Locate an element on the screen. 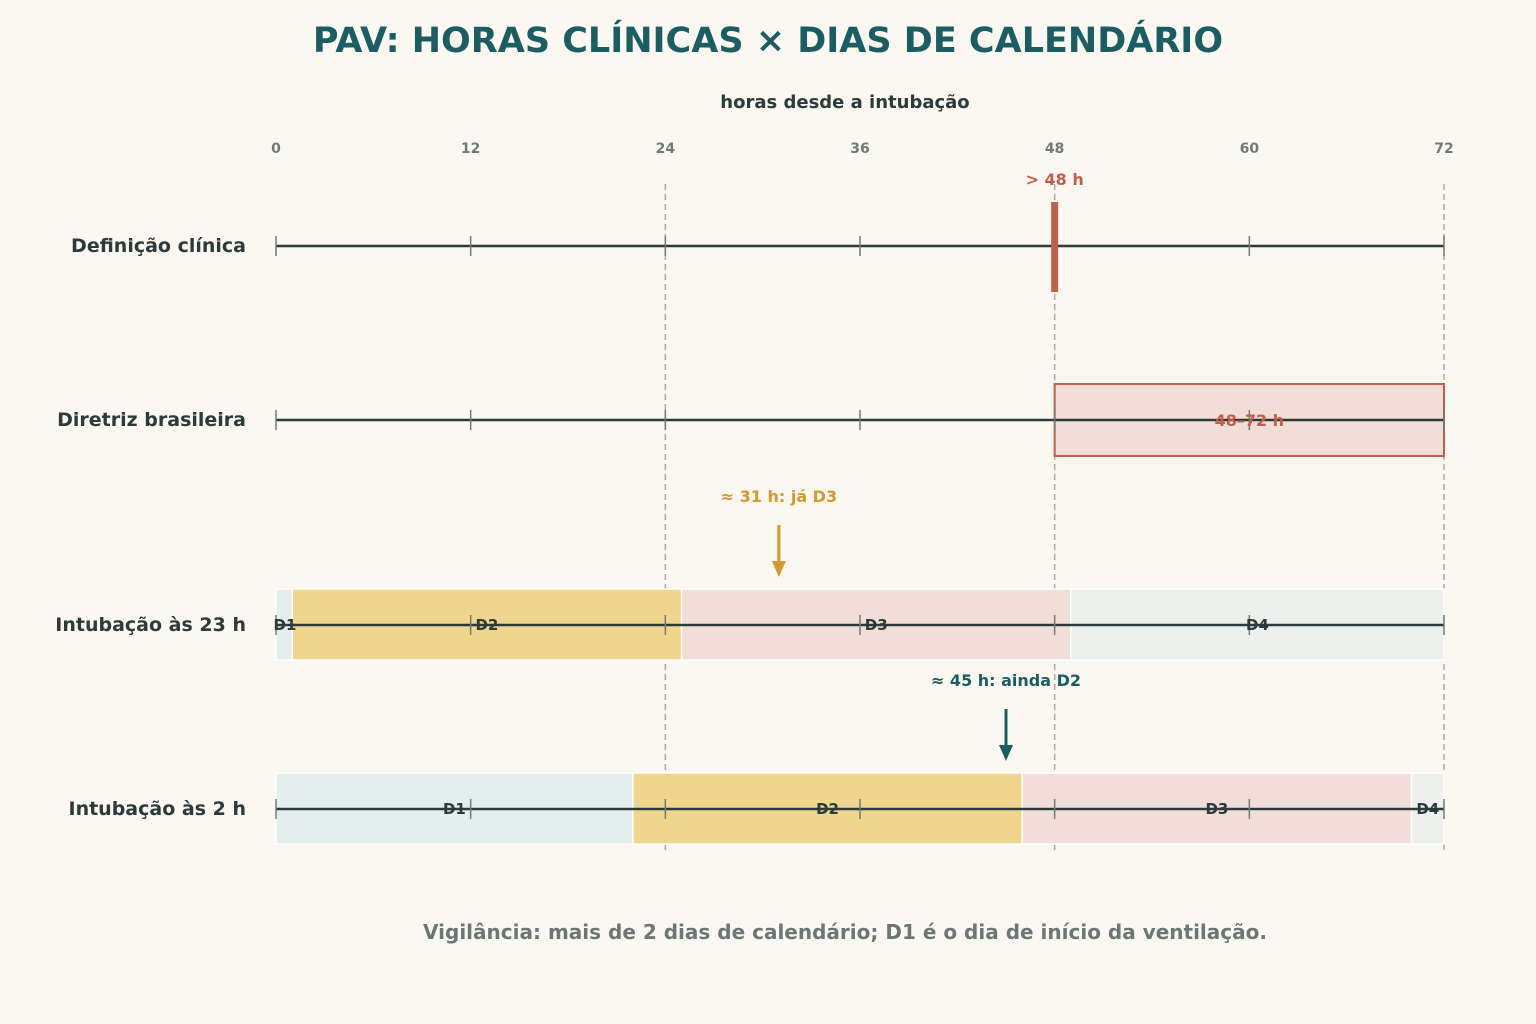 This screenshot has height=1024, width=1536. clinical-threshold-marker is located at coordinates (1055, 247).